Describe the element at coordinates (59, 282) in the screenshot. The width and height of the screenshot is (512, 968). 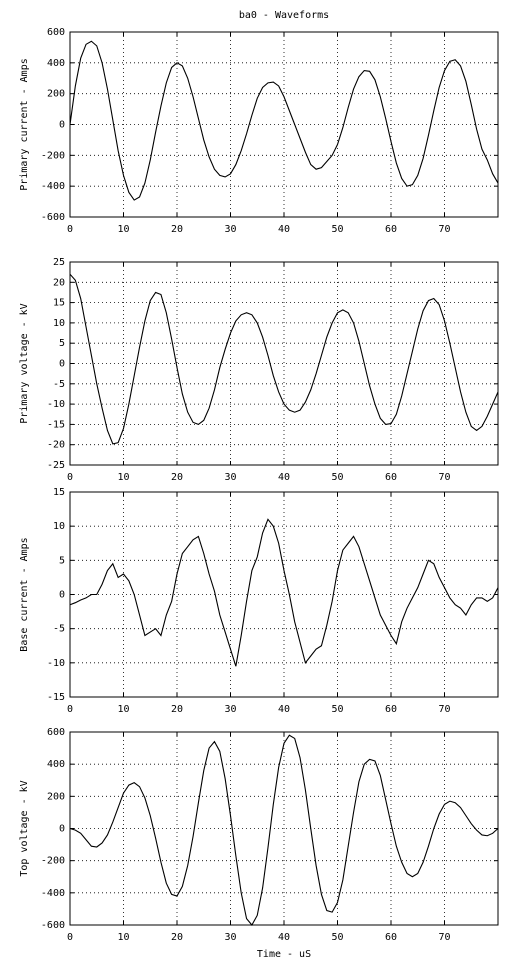
I see `y-tick-label: 20` at that location.